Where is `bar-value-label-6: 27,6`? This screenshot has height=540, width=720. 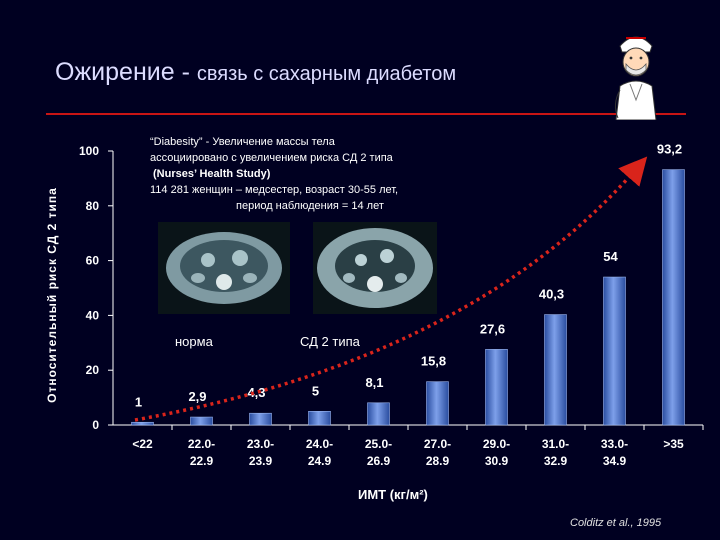 bar-value-label-6: 27,6 is located at coordinates (492, 328).